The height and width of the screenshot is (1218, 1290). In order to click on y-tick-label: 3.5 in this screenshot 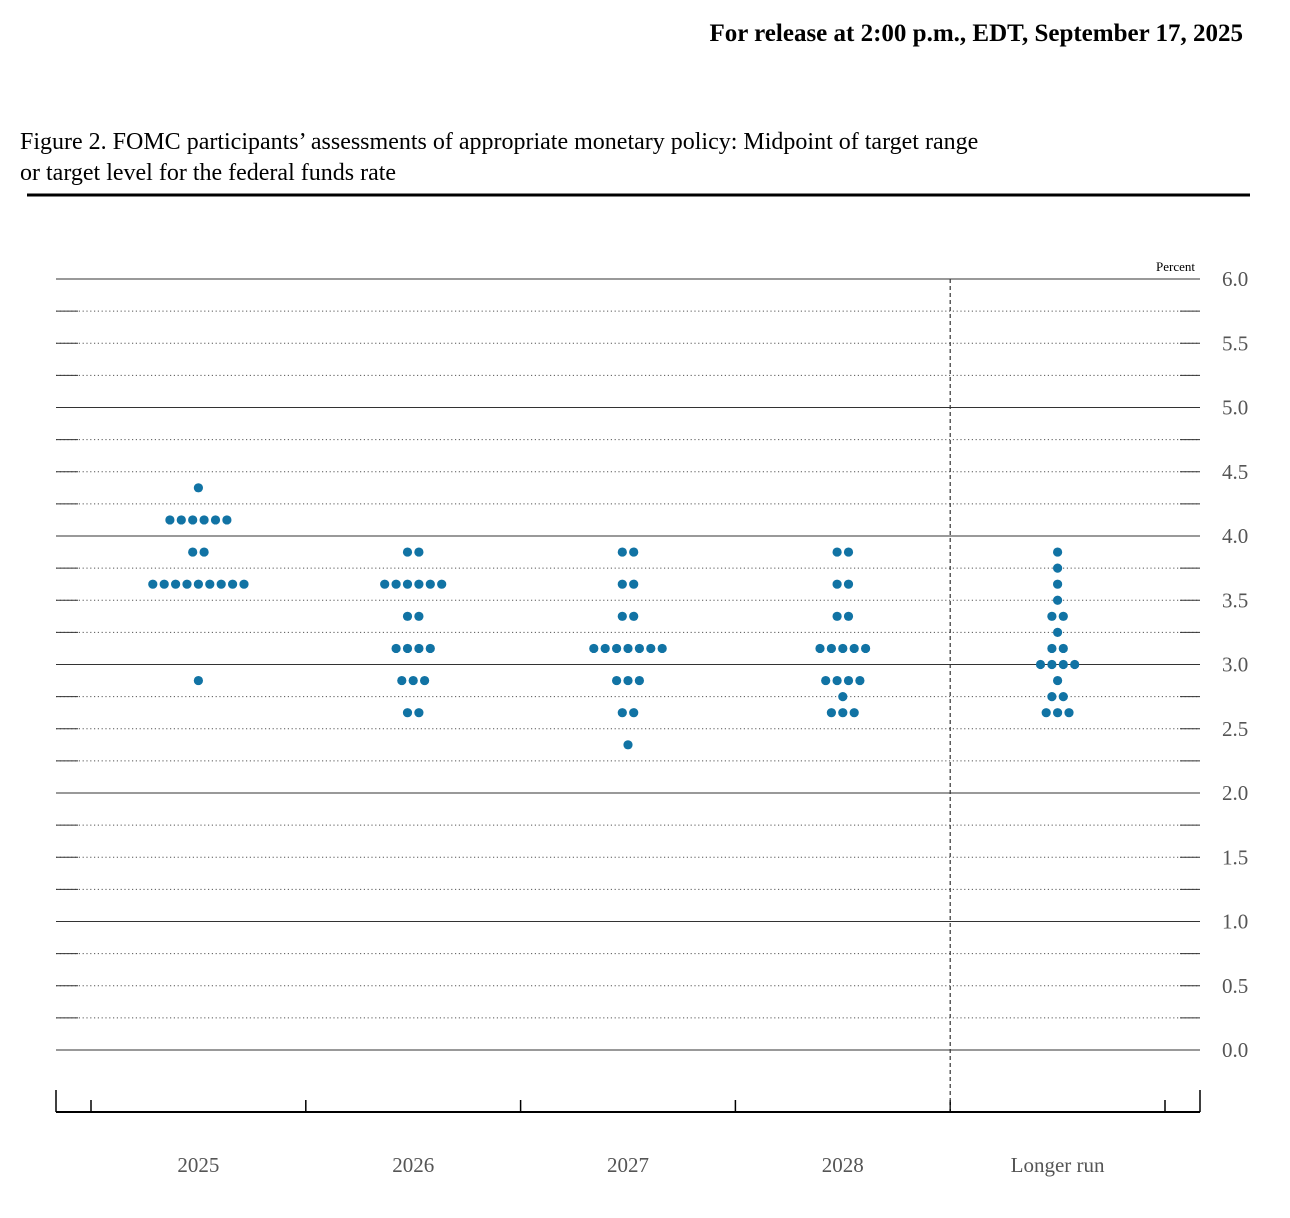, I will do `click(1235, 600)`.